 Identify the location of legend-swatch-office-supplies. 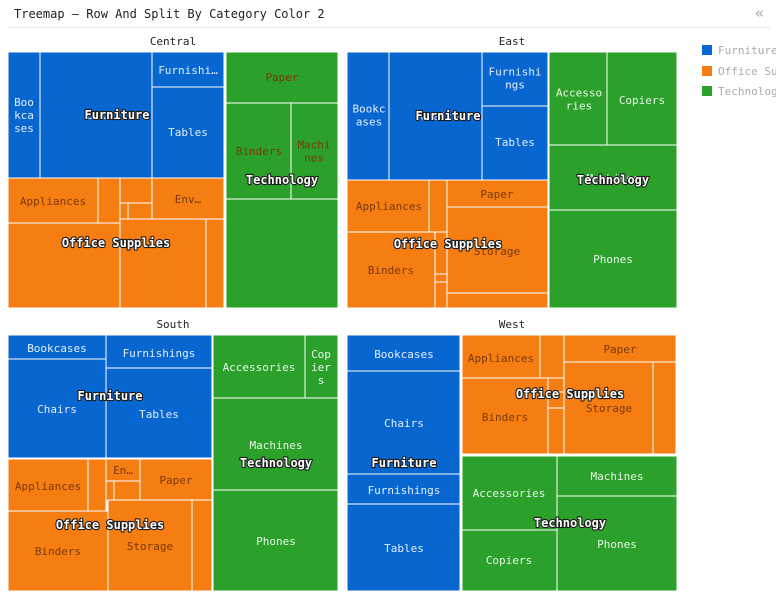
(707, 70).